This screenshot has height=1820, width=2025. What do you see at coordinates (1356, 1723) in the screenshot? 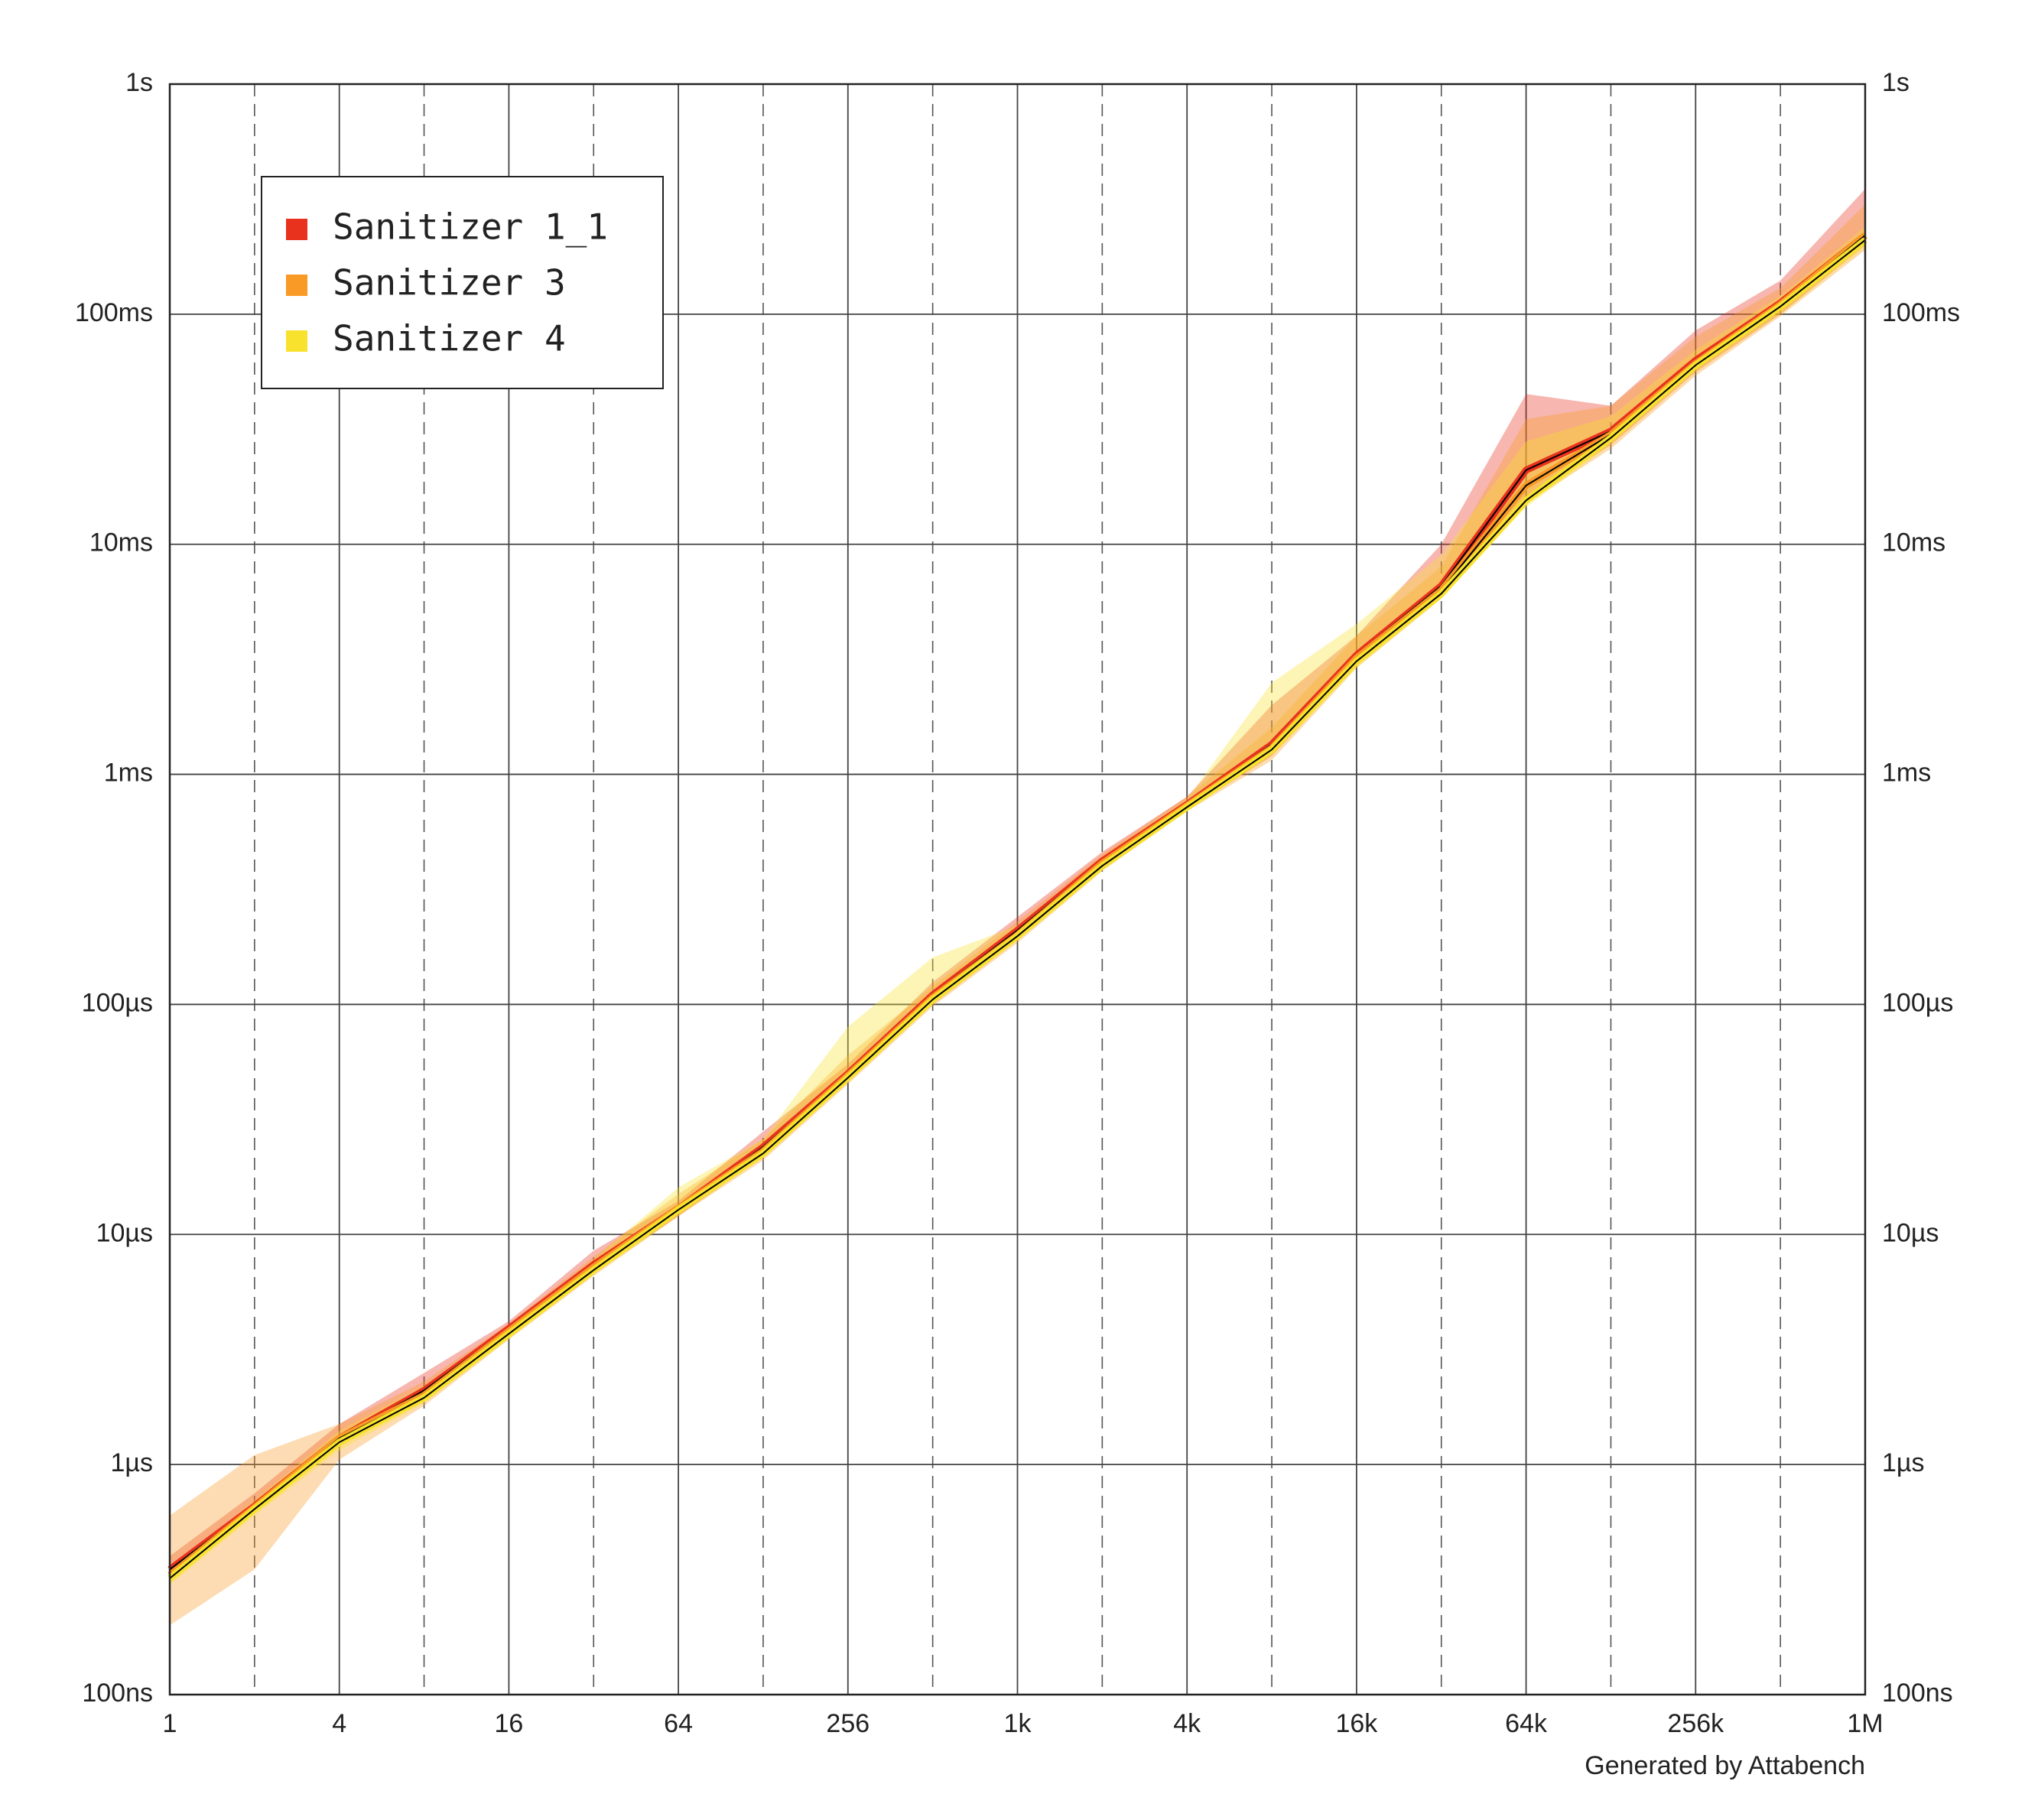
I see `x-tick-label: 16k` at bounding box center [1356, 1723].